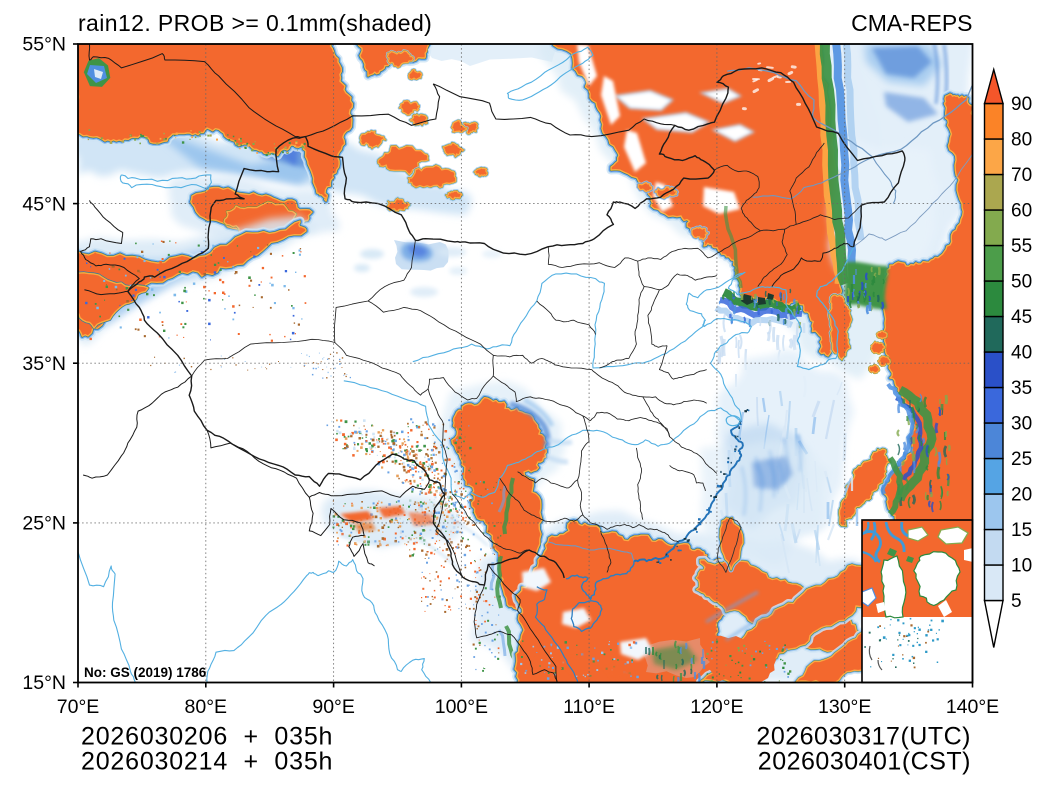  I want to click on svg-text: 45, so click(1021, 317).